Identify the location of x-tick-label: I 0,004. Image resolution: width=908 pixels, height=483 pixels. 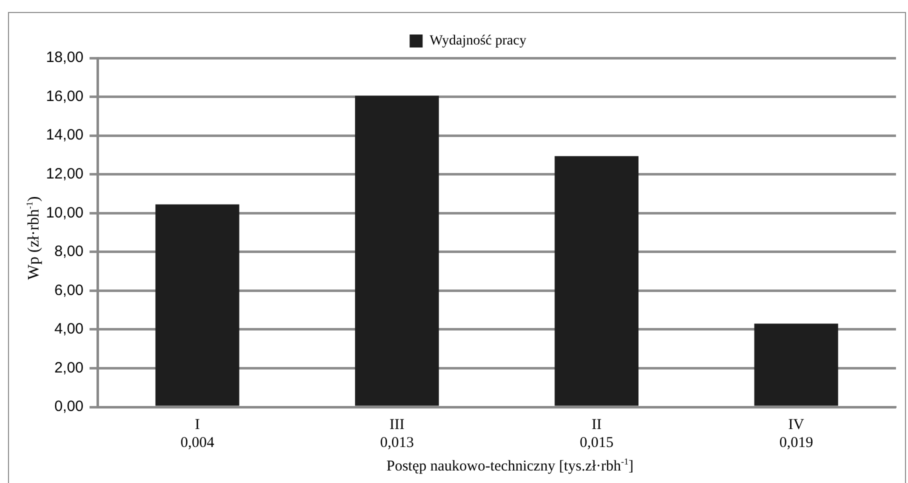
(197, 433).